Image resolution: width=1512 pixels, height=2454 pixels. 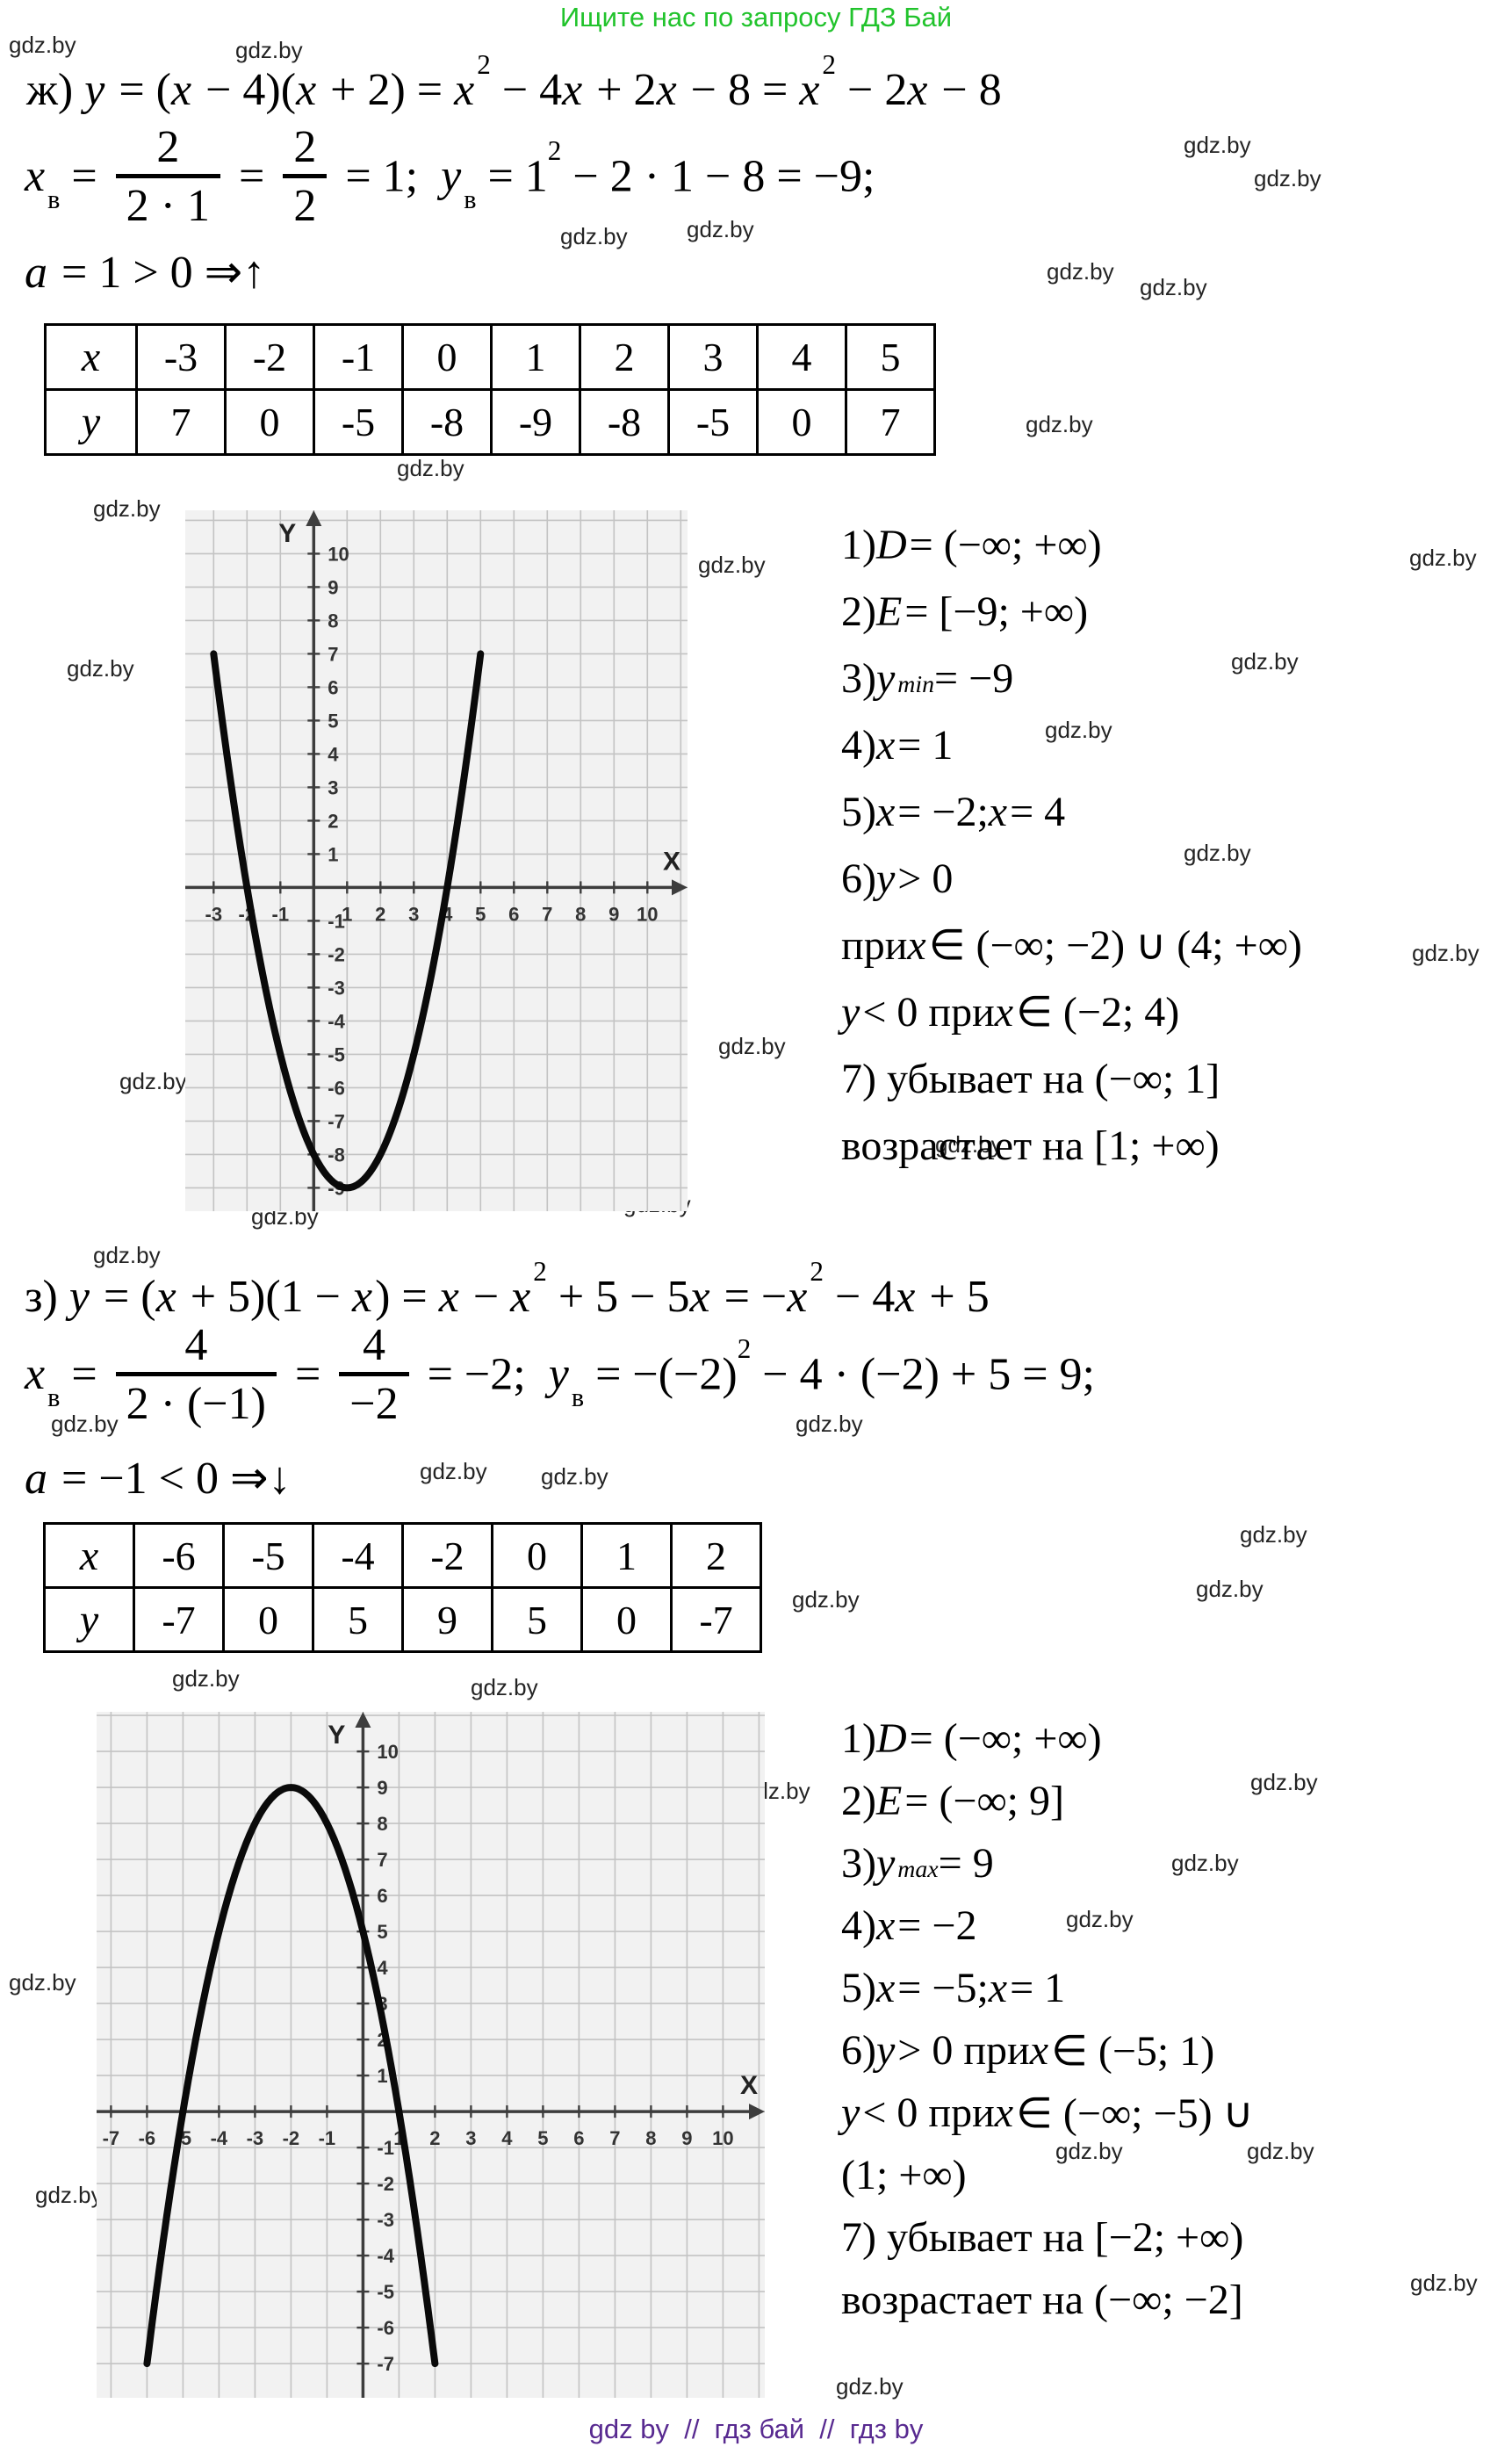 What do you see at coordinates (716, 1555) in the screenshot?
I see `value-cell: 2` at bounding box center [716, 1555].